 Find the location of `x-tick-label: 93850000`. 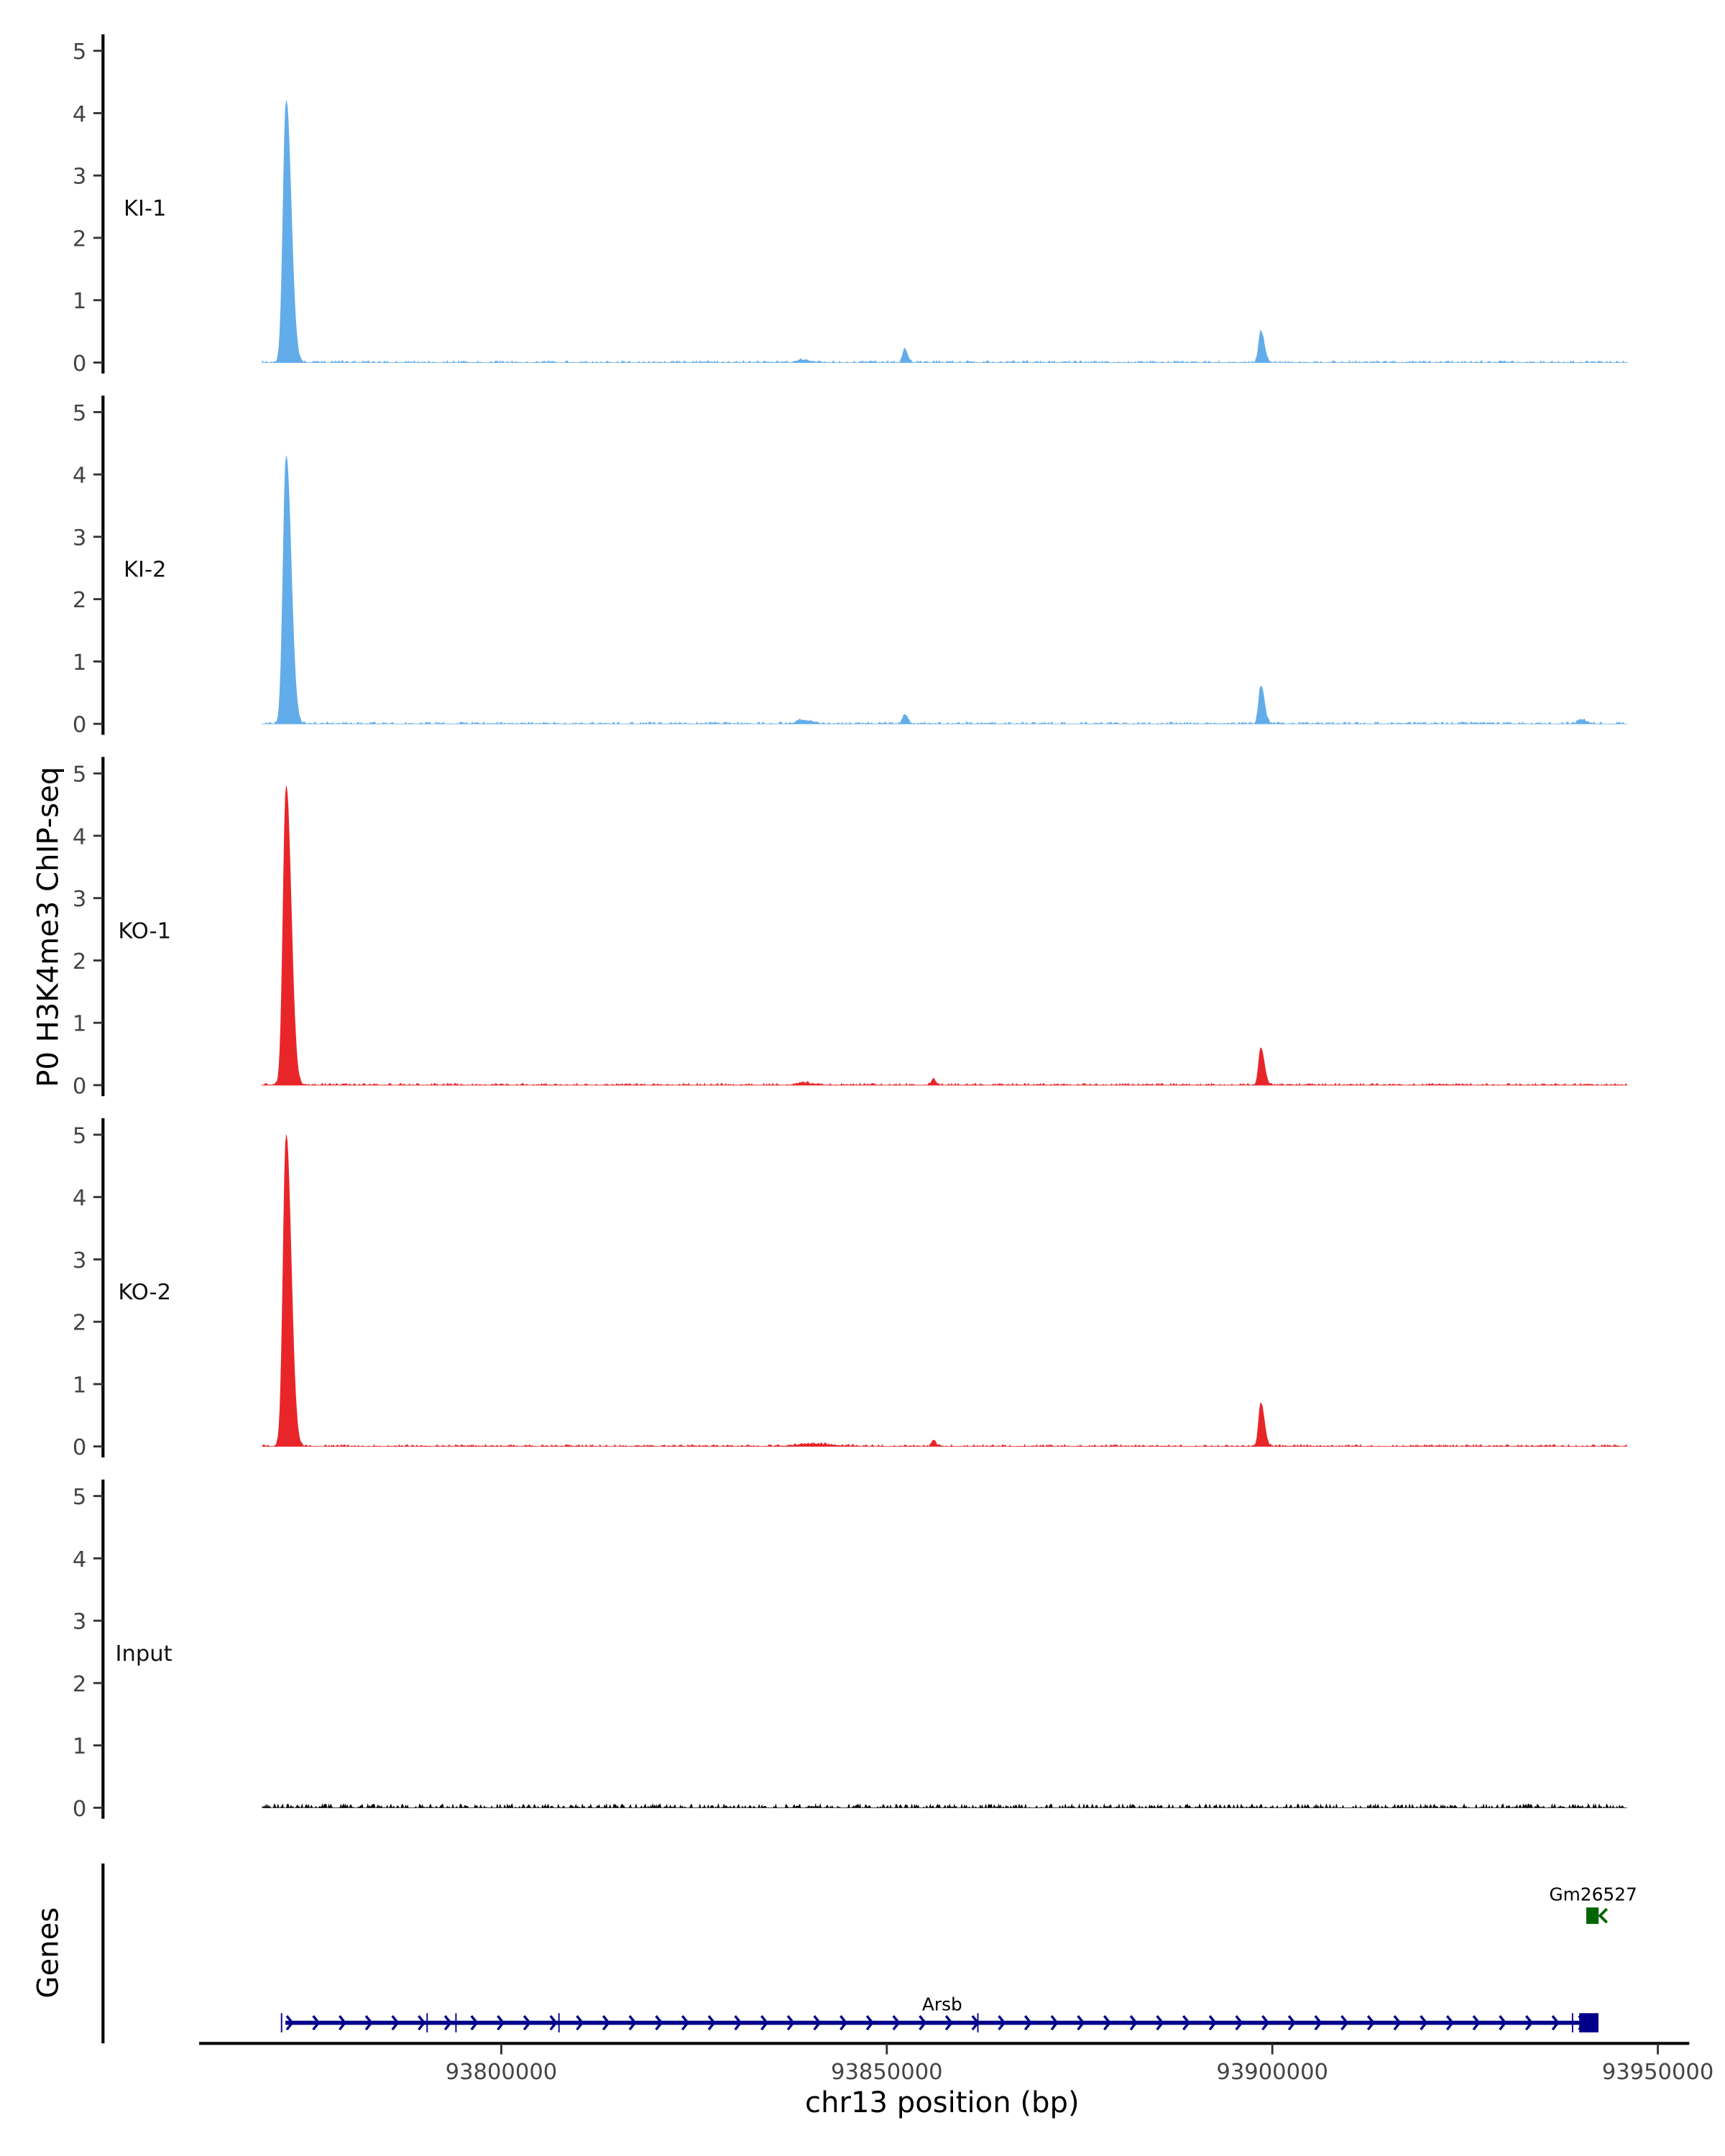

x-tick-label: 93850000 is located at coordinates (887, 2072).